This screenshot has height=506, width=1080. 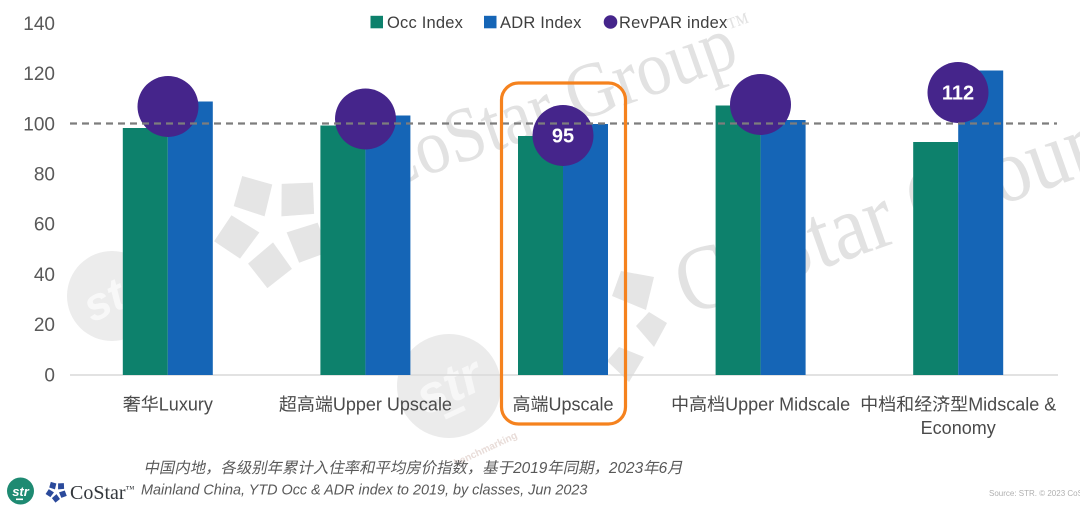 What do you see at coordinates (787, 405) in the screenshot?
I see `svg-text: Upper Midscale` at bounding box center [787, 405].